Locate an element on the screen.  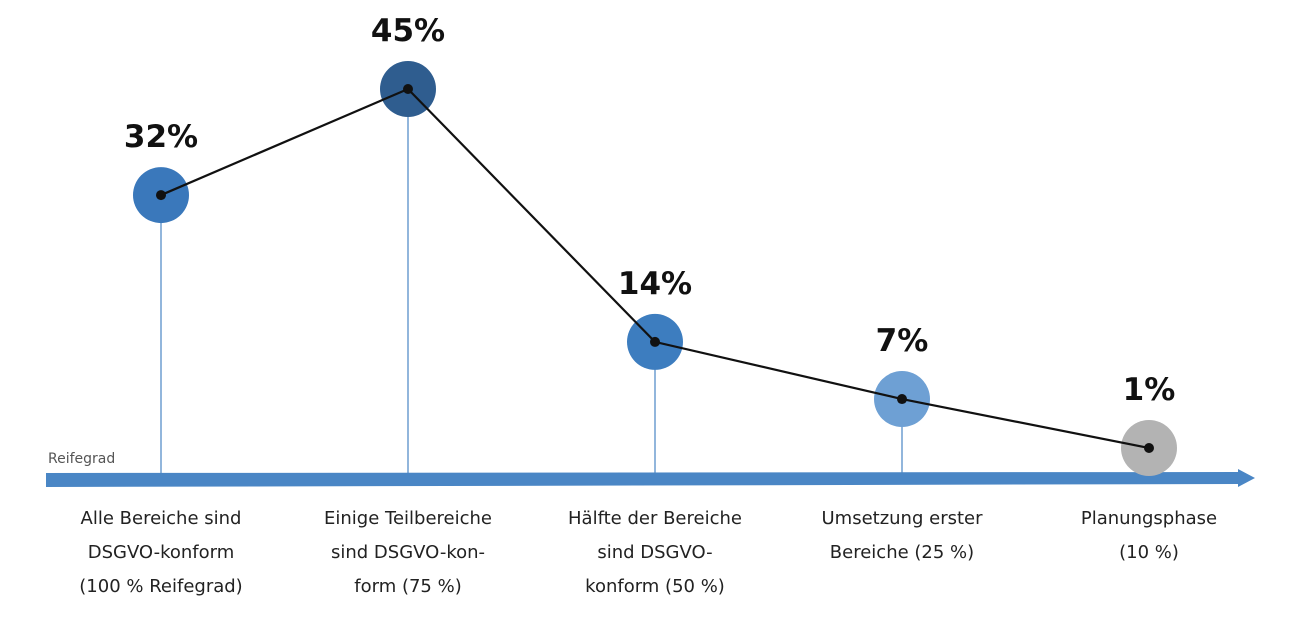
category-label-line: Umsetzung erster is located at coordinates (902, 518).